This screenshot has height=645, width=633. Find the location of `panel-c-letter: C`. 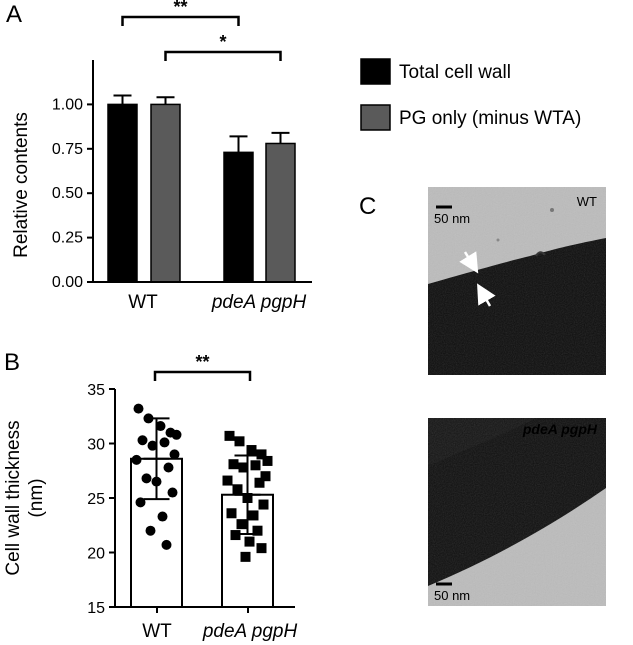

panel-c-letter: C is located at coordinates (367, 206).